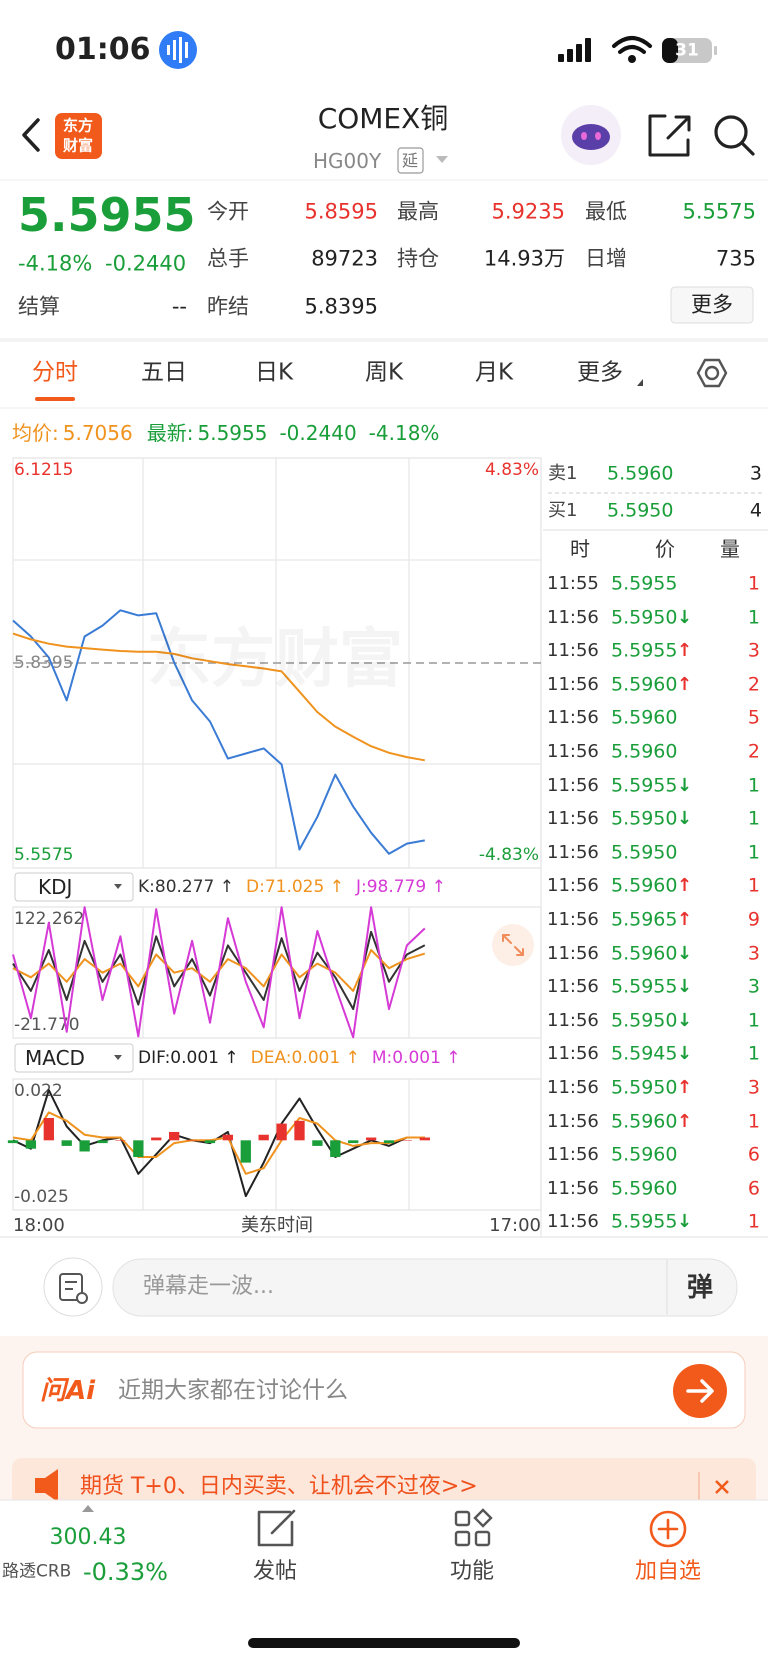 This screenshot has width=768, height=1663. Describe the element at coordinates (186, 887) in the screenshot. I see `indicator-legend: K:80.277 ↑` at that location.